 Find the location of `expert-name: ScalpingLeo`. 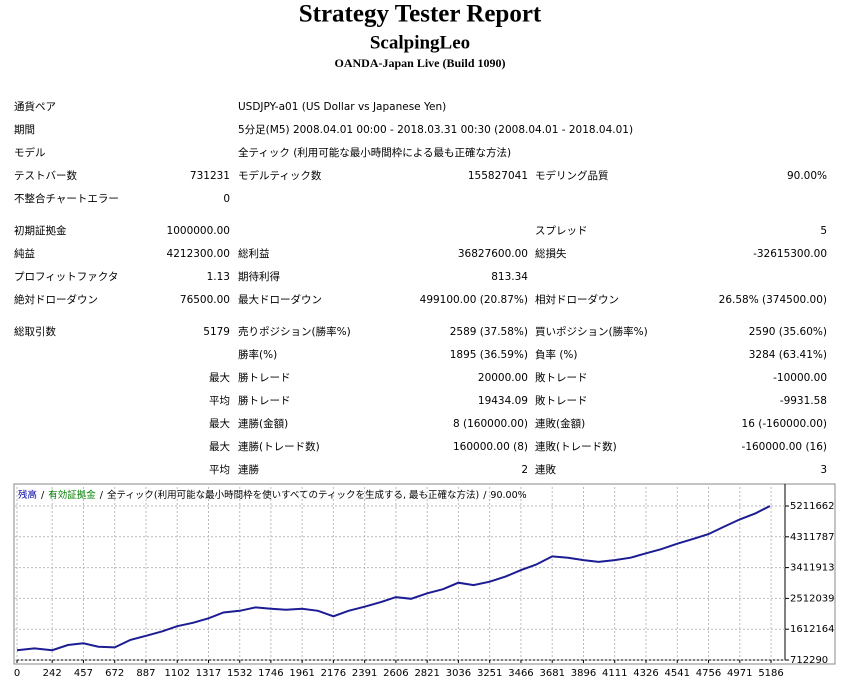

expert-name: ScalpingLeo is located at coordinates (420, 42).